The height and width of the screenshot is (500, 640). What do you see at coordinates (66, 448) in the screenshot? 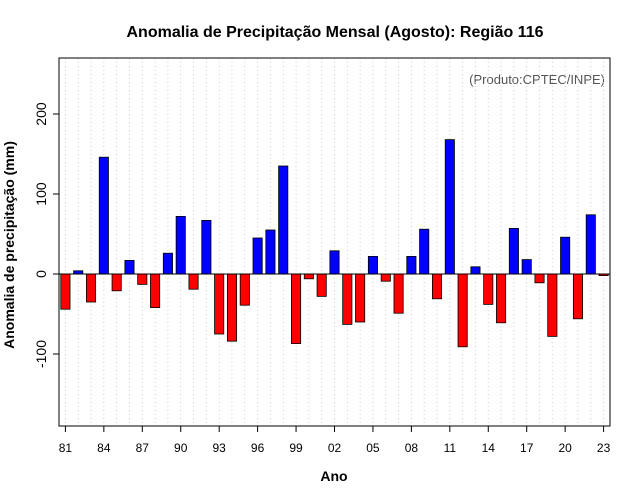
I see `x-tick-label-81: 81` at bounding box center [66, 448].